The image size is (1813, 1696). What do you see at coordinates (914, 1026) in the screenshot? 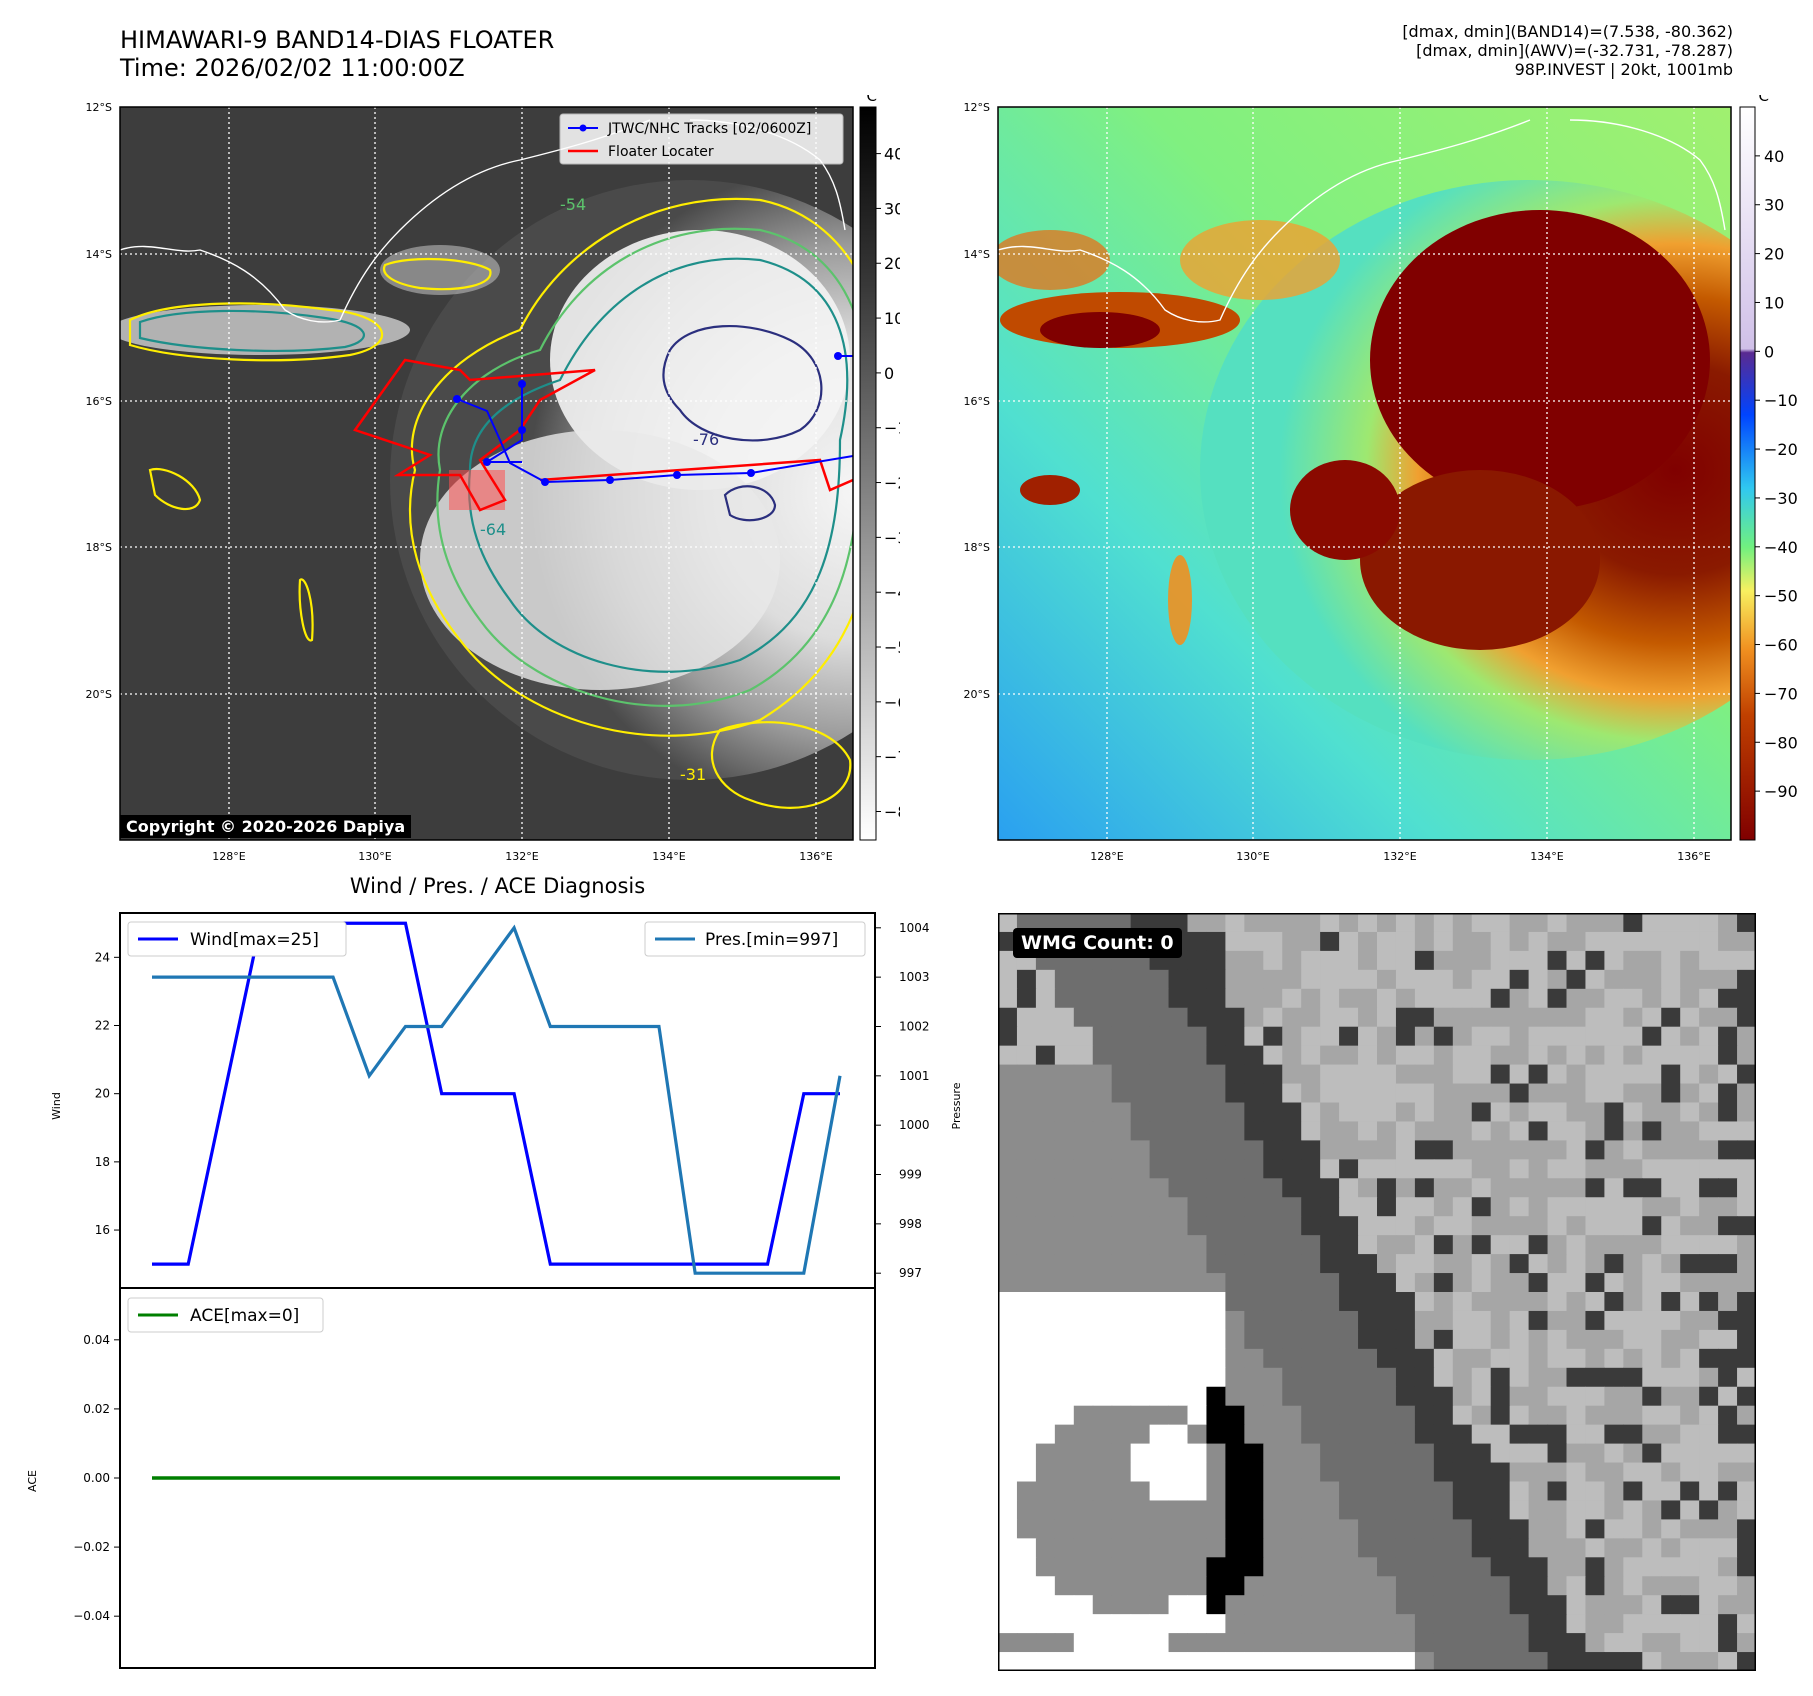
I see `pressure-tick-label: 1002` at bounding box center [914, 1026].